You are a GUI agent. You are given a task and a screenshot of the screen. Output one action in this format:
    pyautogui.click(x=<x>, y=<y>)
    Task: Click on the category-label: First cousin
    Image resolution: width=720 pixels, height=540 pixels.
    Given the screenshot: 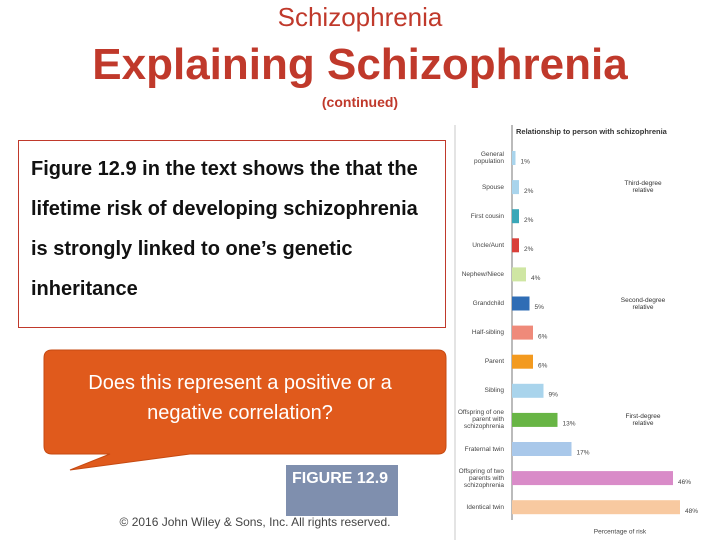 What is the action you would take?
    pyautogui.click(x=487, y=216)
    